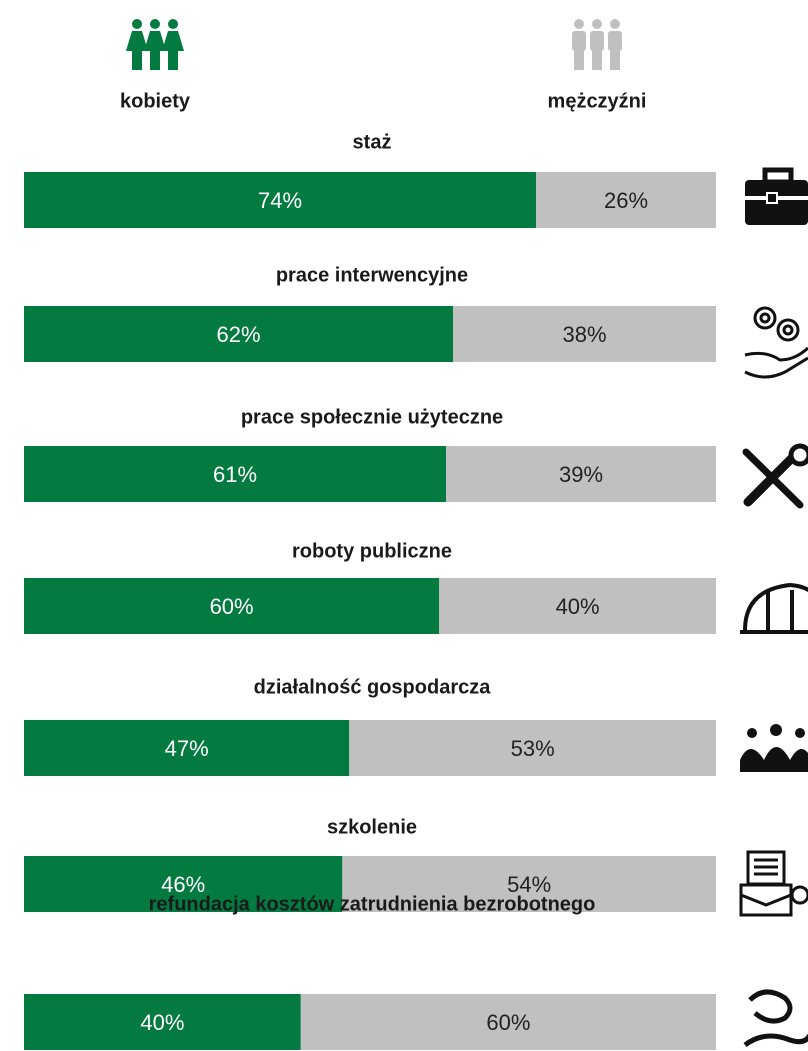 The height and width of the screenshot is (1051, 808). I want to click on category-title: staż, so click(372, 142).